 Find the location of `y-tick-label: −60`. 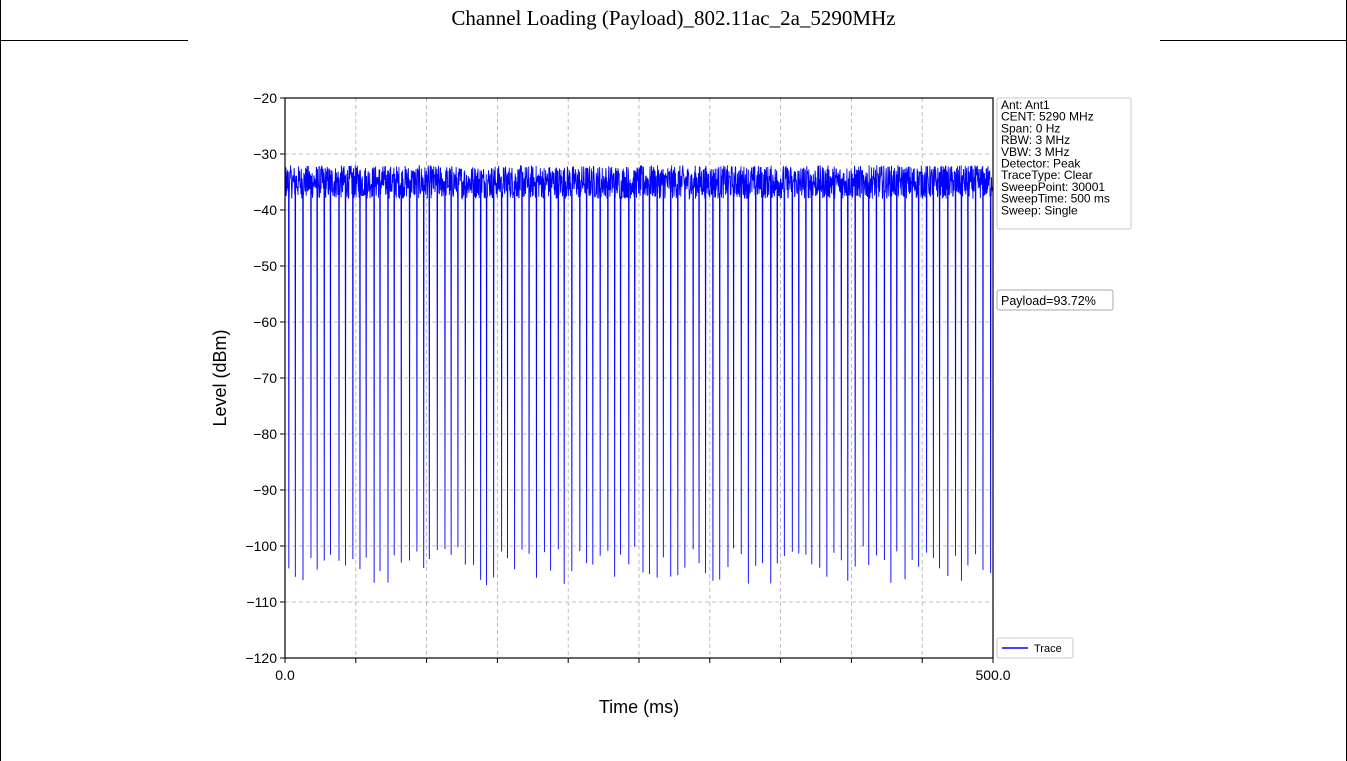

y-tick-label: −60 is located at coordinates (265, 322).